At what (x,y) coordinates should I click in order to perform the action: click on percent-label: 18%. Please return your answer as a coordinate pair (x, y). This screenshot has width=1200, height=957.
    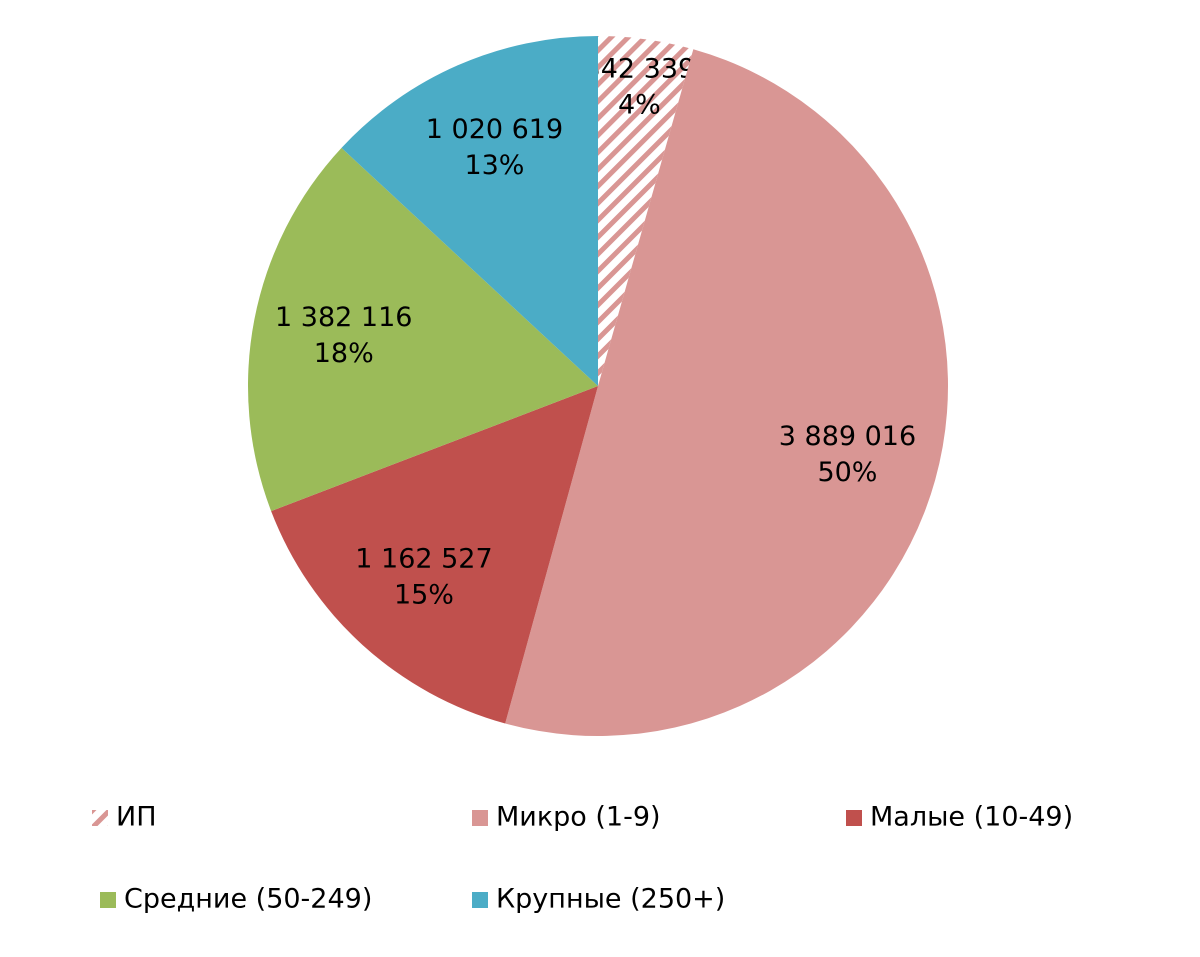
    Looking at the image, I should click on (344, 353).